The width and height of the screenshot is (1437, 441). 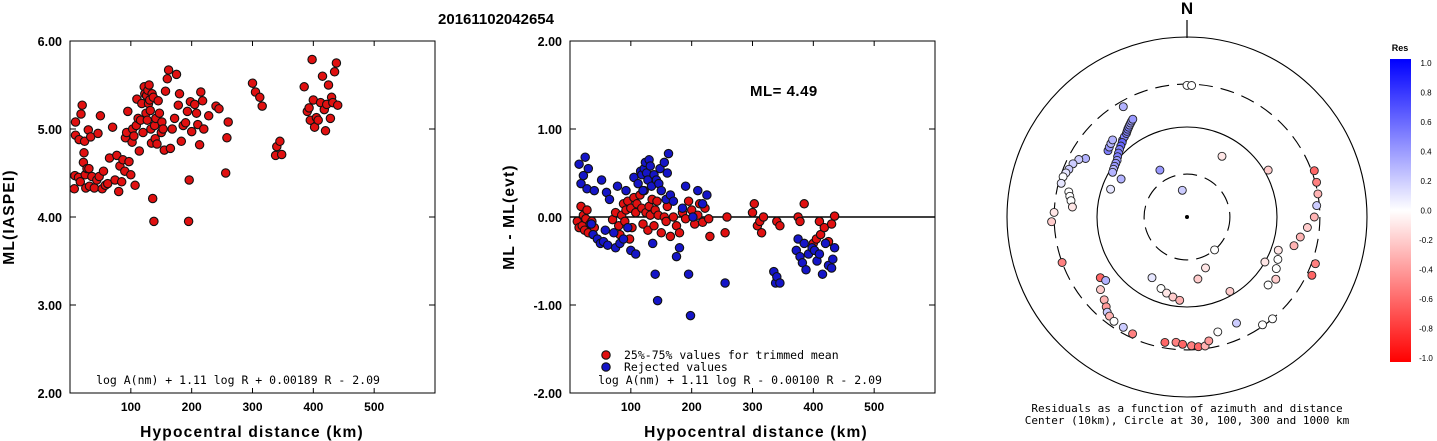 I want to click on middle-ytick-label: 1.00, so click(x=550, y=130).